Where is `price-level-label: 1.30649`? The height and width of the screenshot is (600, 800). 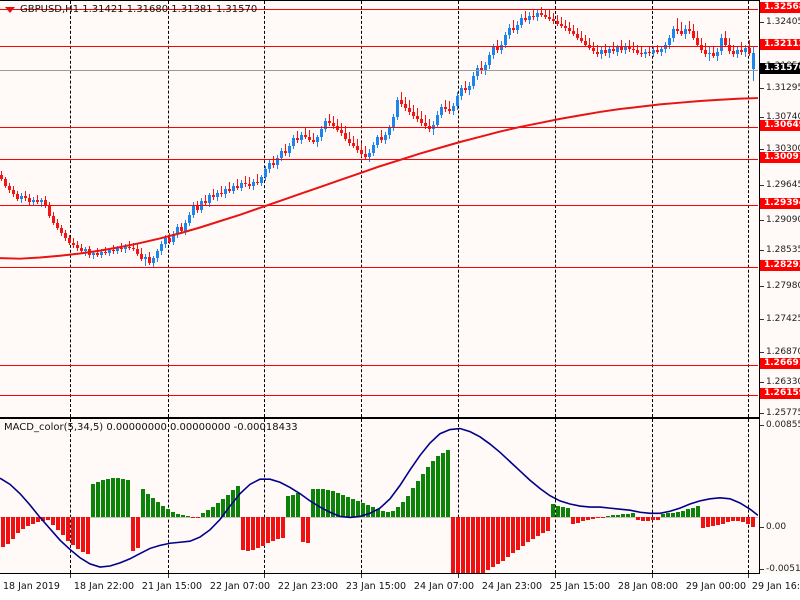 price-level-label: 1.30649 is located at coordinates (780, 125).